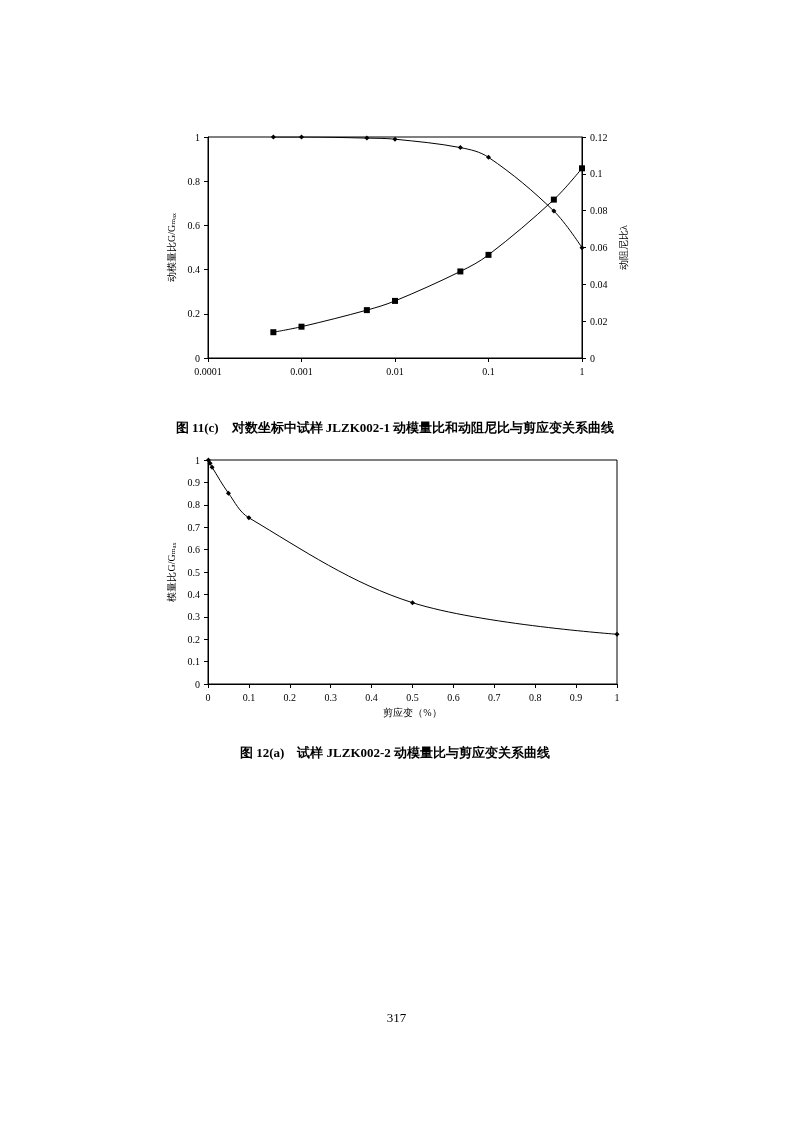 The image size is (793, 1122). What do you see at coordinates (599, 211) in the screenshot?
I see `y2-tick-label: 0.08` at bounding box center [599, 211].